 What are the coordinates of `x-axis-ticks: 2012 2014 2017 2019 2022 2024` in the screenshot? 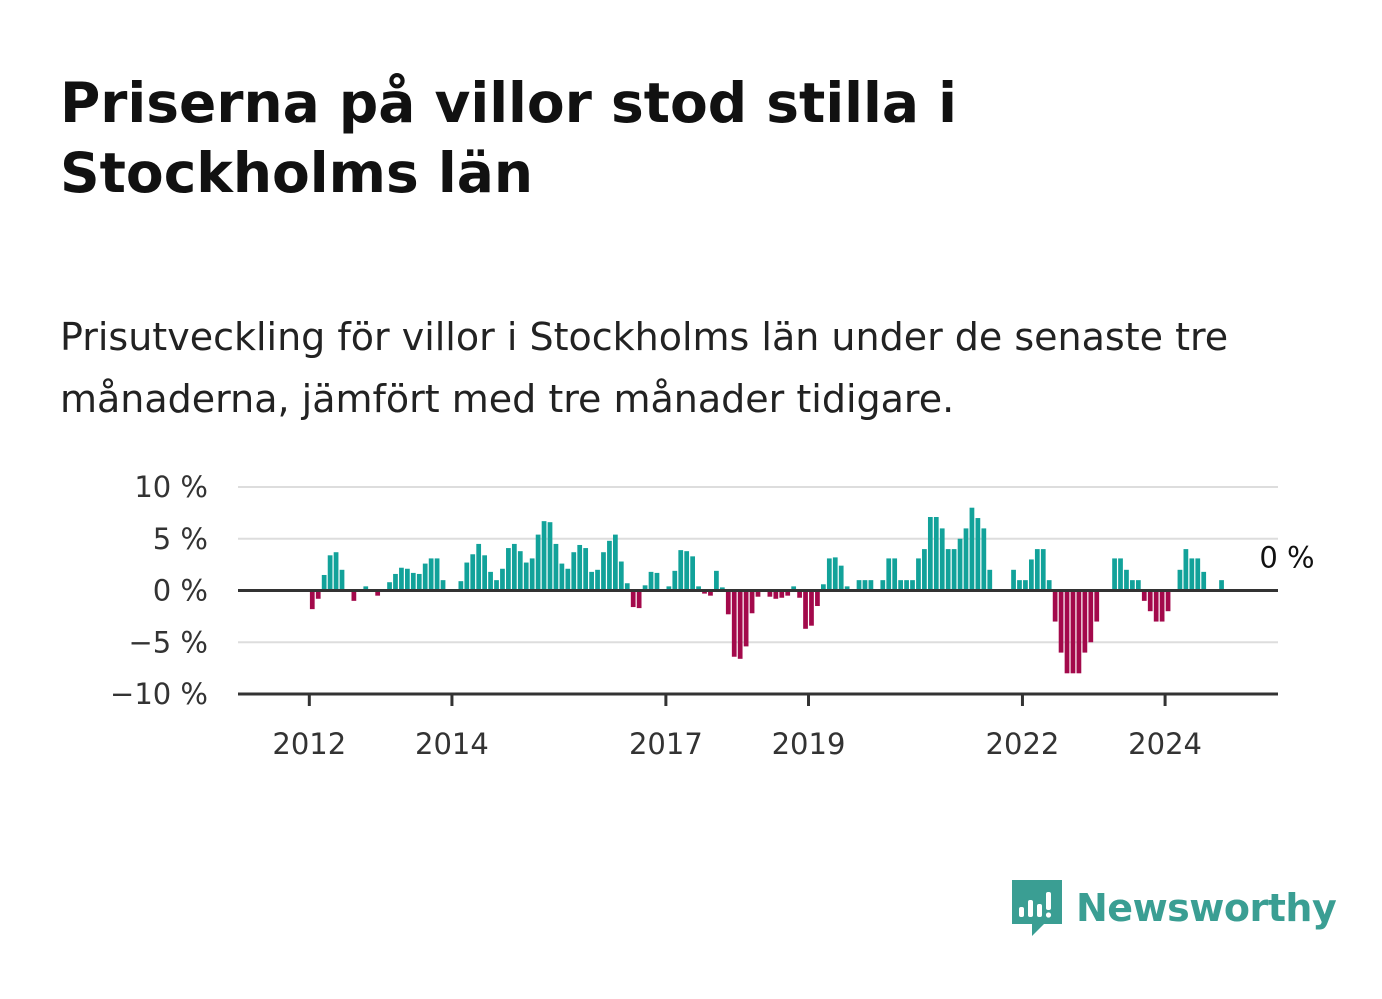 It's located at (737, 727).